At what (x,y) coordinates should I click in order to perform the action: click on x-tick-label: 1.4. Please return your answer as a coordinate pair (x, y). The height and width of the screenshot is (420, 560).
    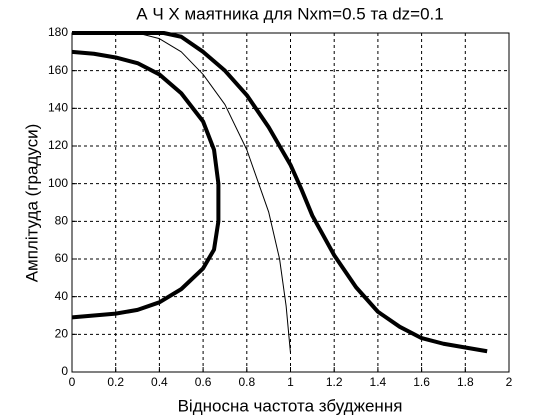
    Looking at the image, I should click on (378, 382).